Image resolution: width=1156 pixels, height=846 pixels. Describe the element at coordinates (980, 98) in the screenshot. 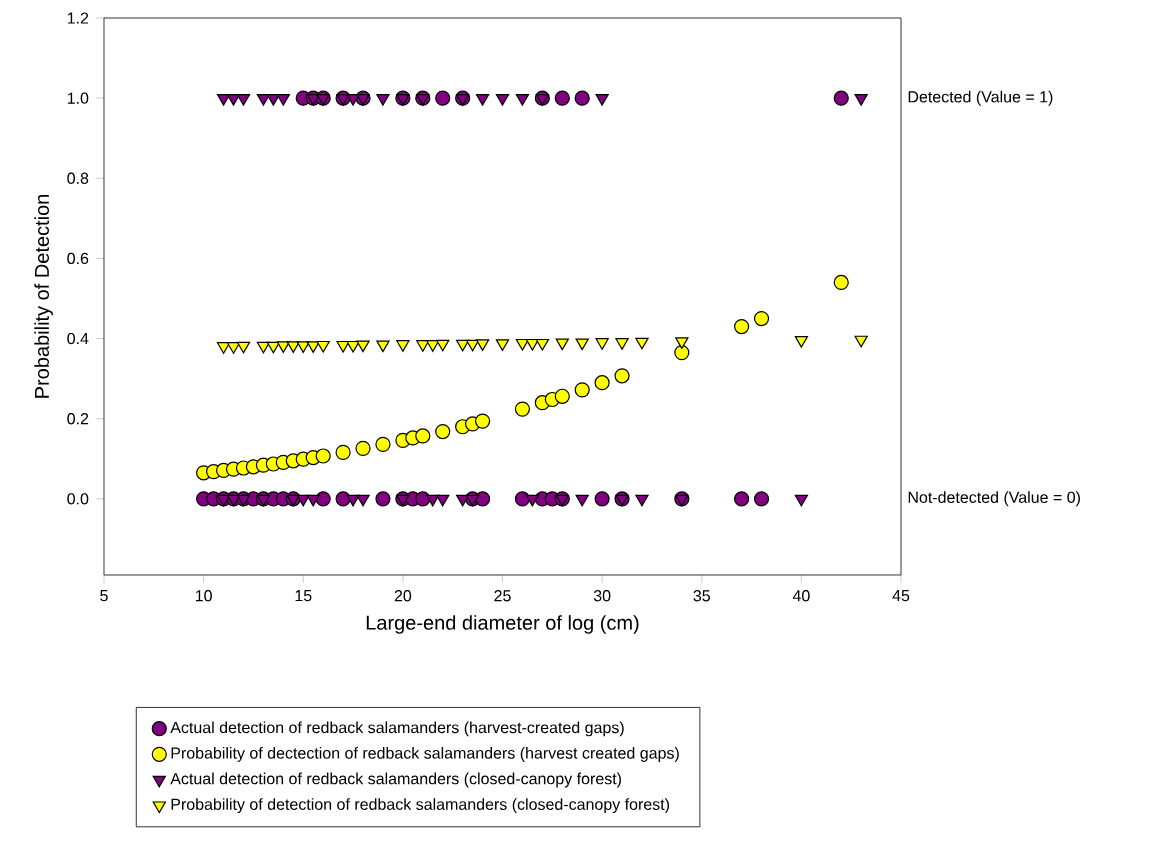

I see `text: Detected (Value = 1)` at that location.